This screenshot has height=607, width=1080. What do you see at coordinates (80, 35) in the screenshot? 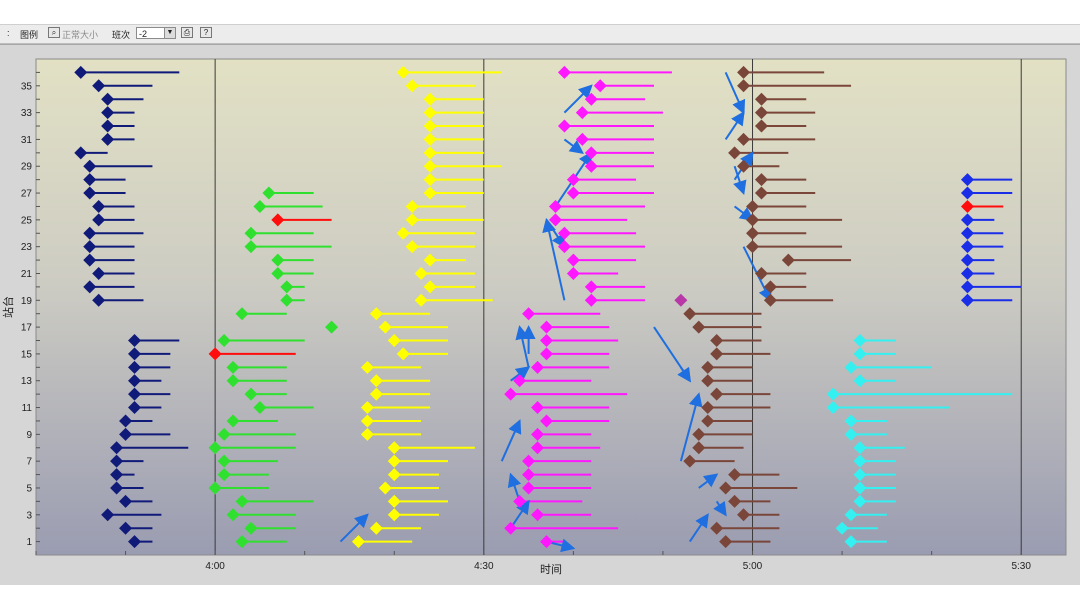
I see `normal-size-button: 正常大小` at bounding box center [80, 35].